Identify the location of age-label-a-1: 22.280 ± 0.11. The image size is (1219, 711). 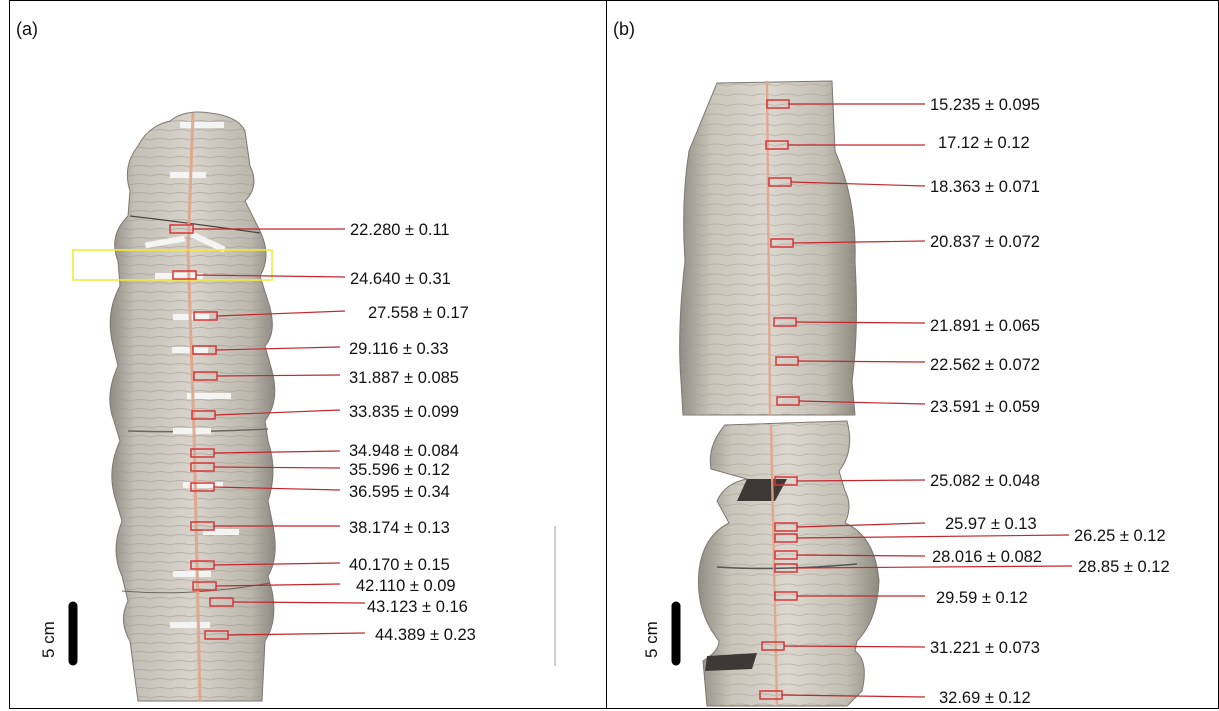
(400, 230).